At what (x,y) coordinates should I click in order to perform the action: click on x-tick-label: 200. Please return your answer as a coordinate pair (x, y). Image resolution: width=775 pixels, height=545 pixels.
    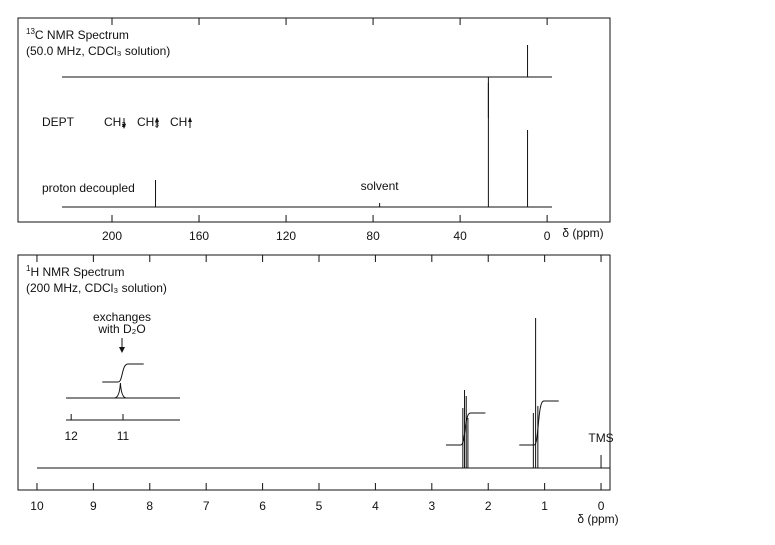
    Looking at the image, I should click on (112, 236).